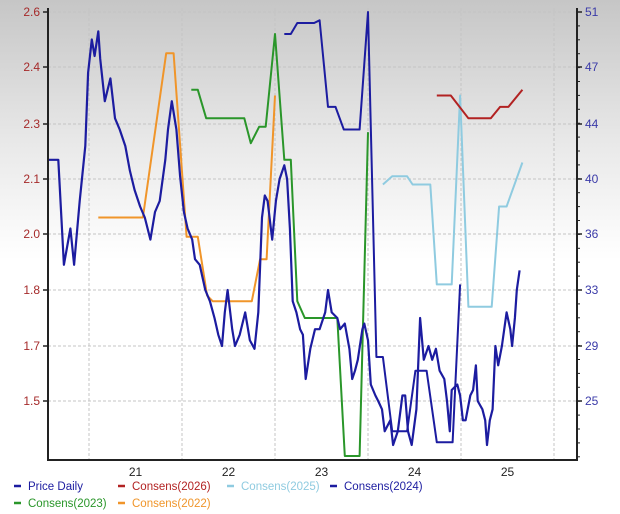 The image size is (620, 514). I want to click on right-tick-label: 36, so click(592, 234).